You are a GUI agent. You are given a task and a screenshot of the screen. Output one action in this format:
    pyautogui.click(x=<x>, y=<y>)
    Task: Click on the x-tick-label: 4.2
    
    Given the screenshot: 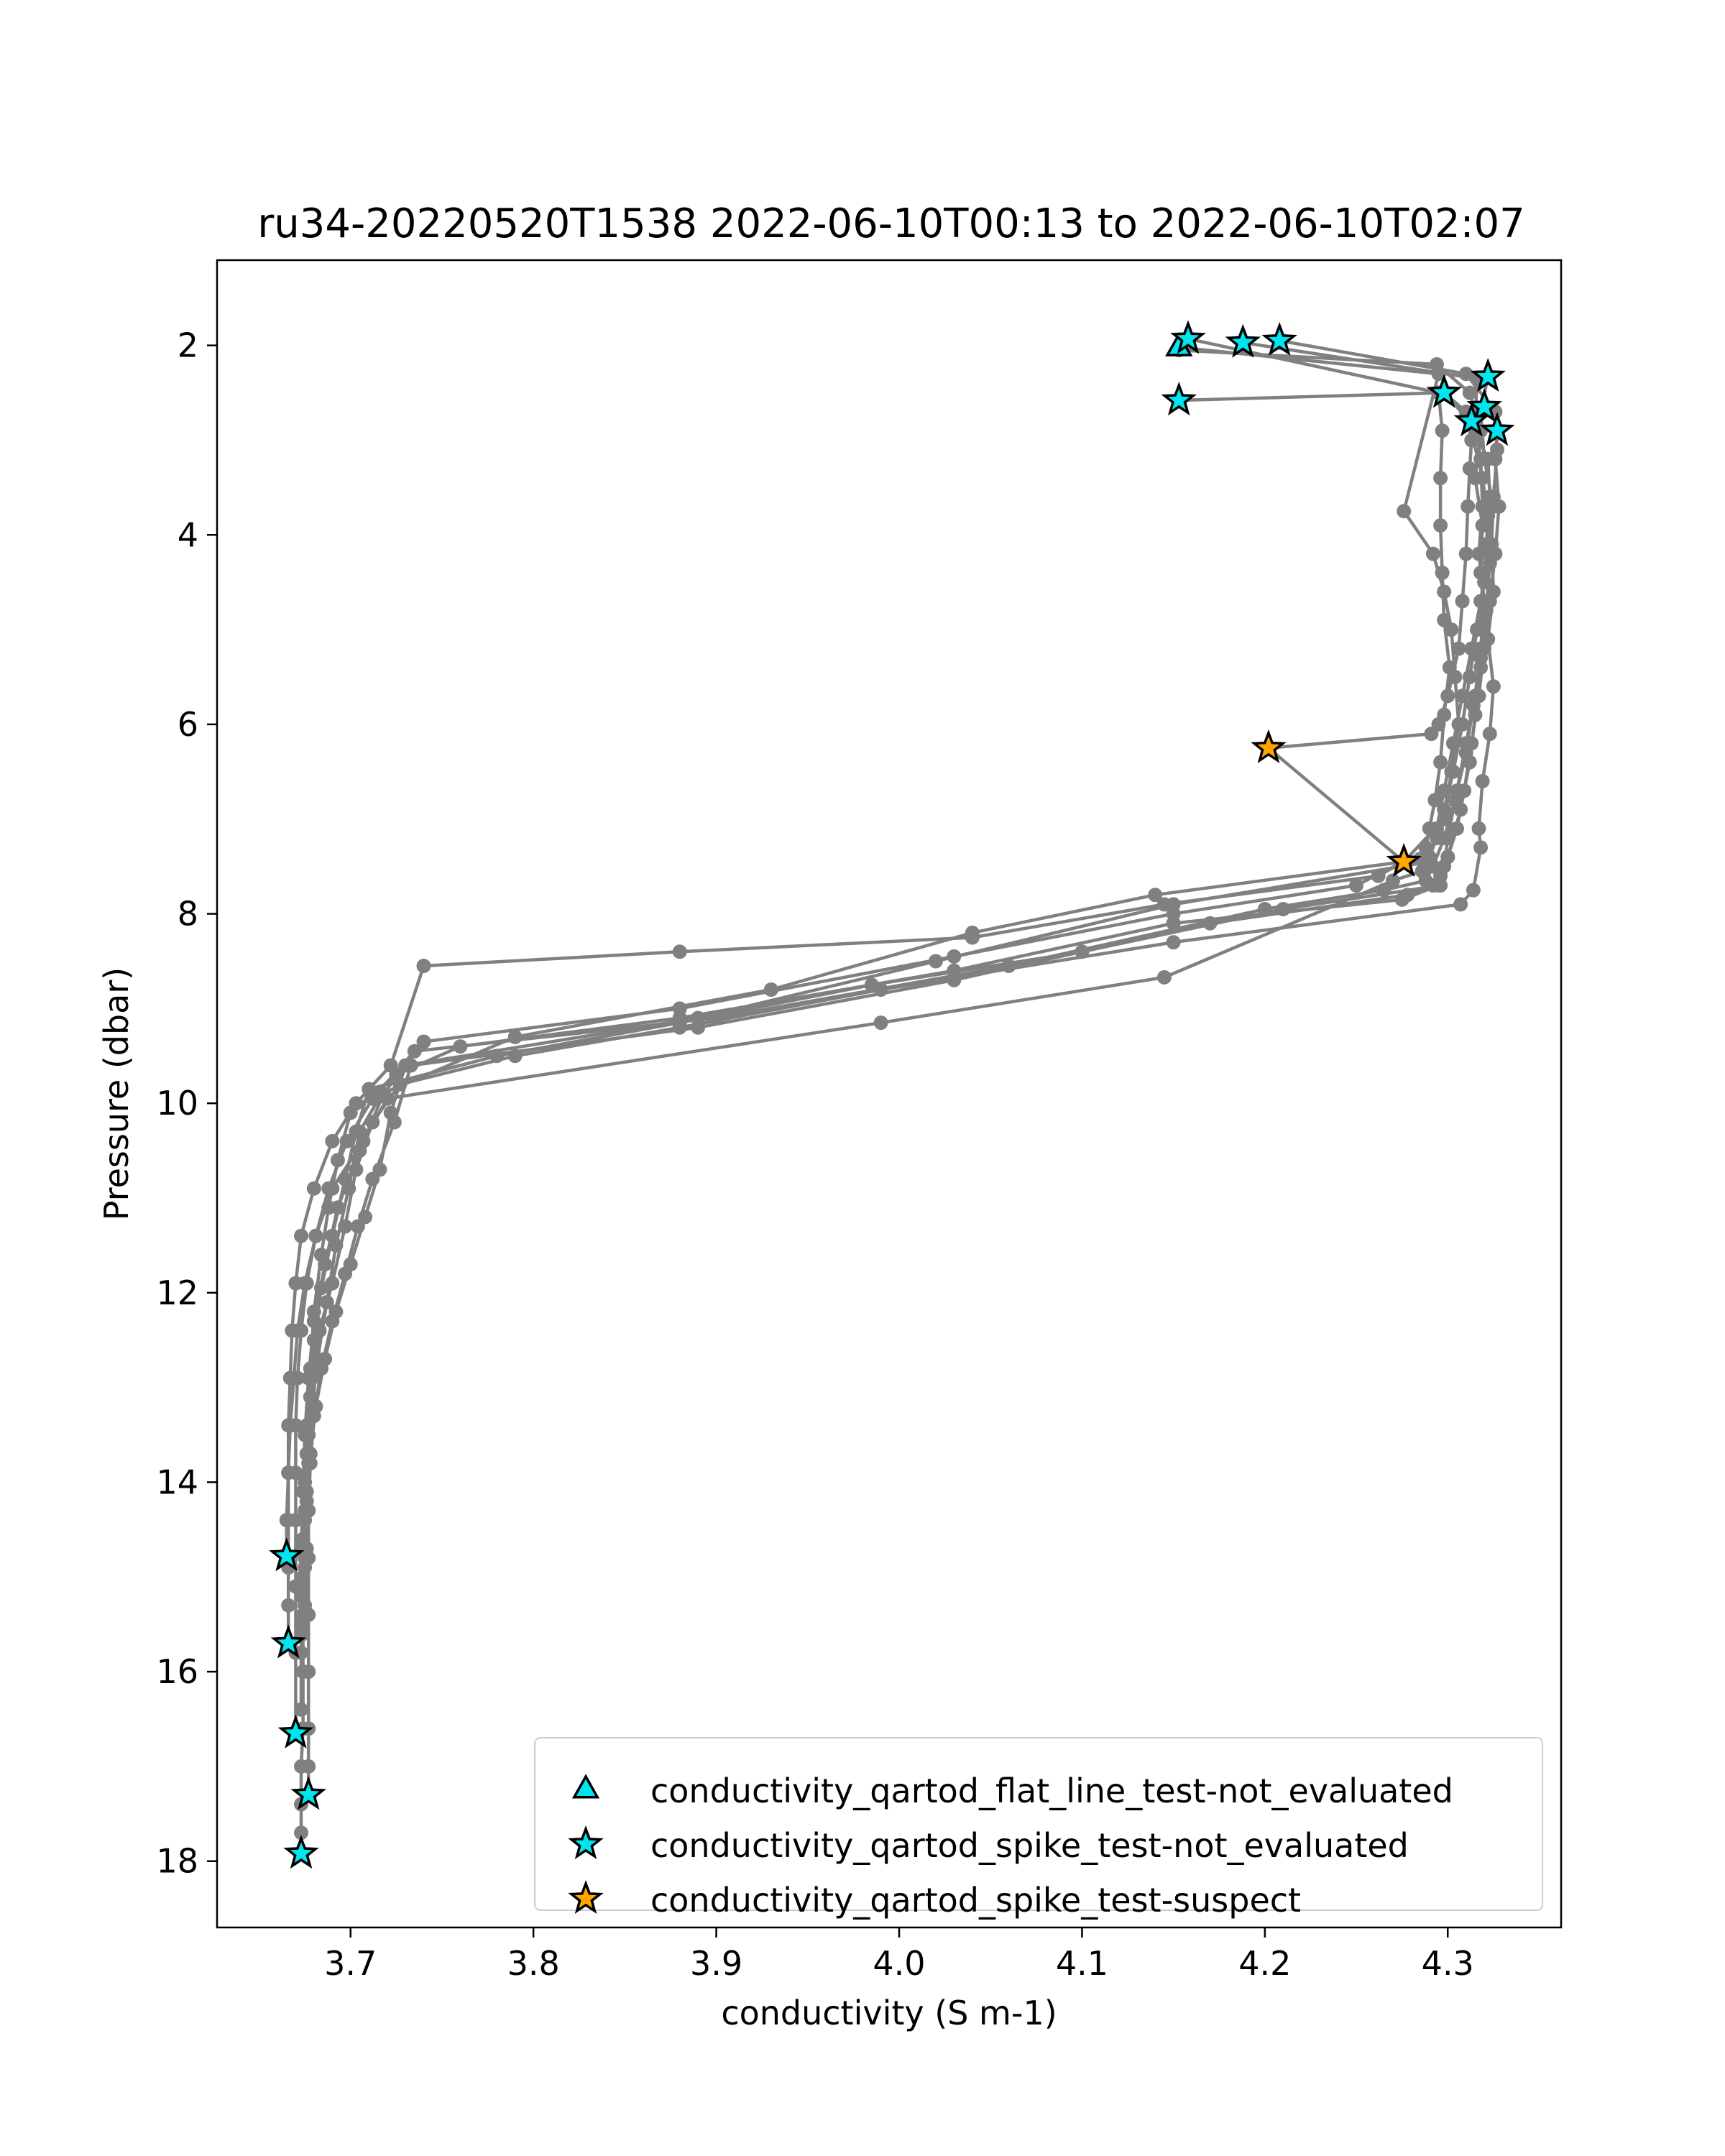 What is the action you would take?
    pyautogui.click(x=1264, y=1964)
    